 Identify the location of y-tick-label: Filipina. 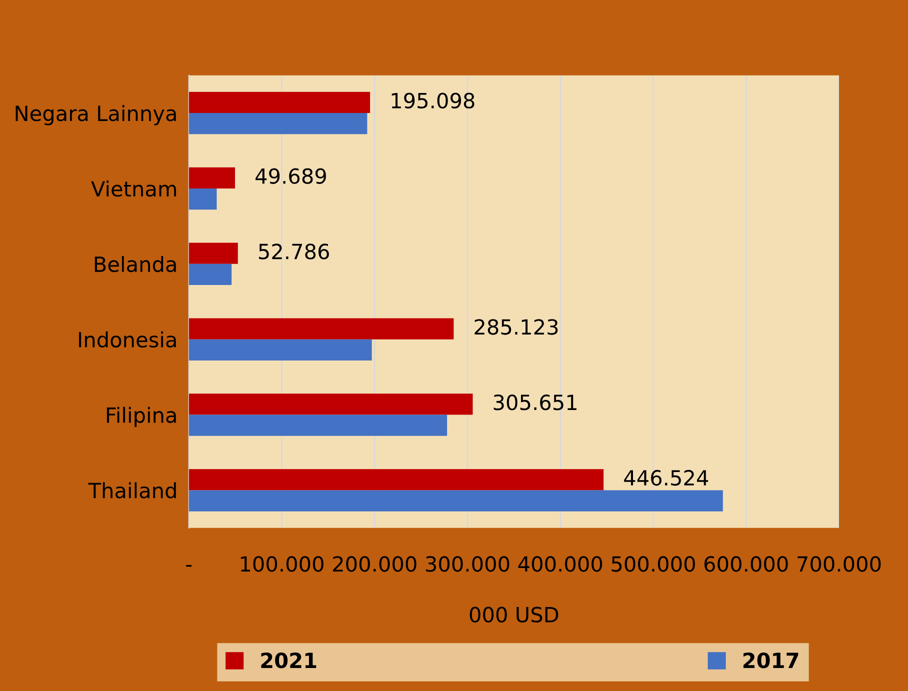
(141, 417).